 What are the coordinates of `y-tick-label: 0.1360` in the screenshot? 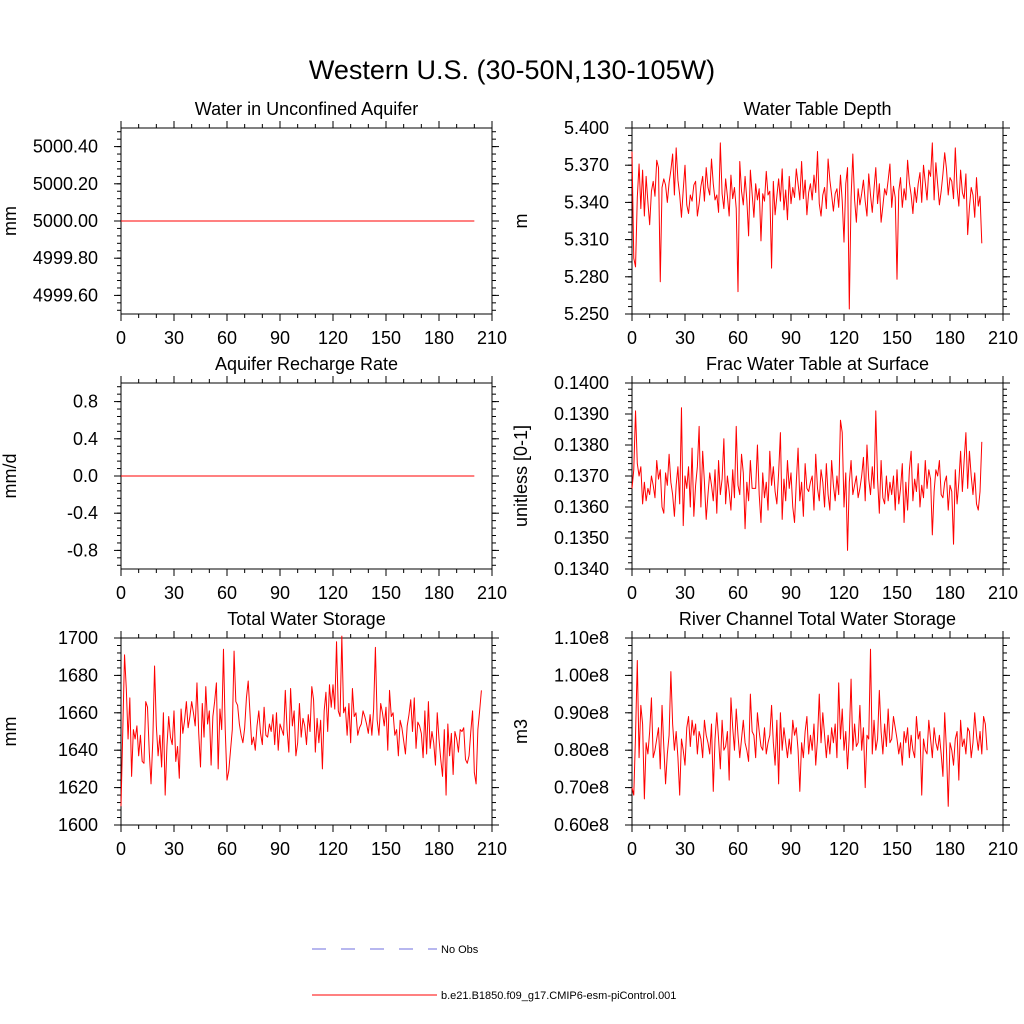 It's located at (581, 507).